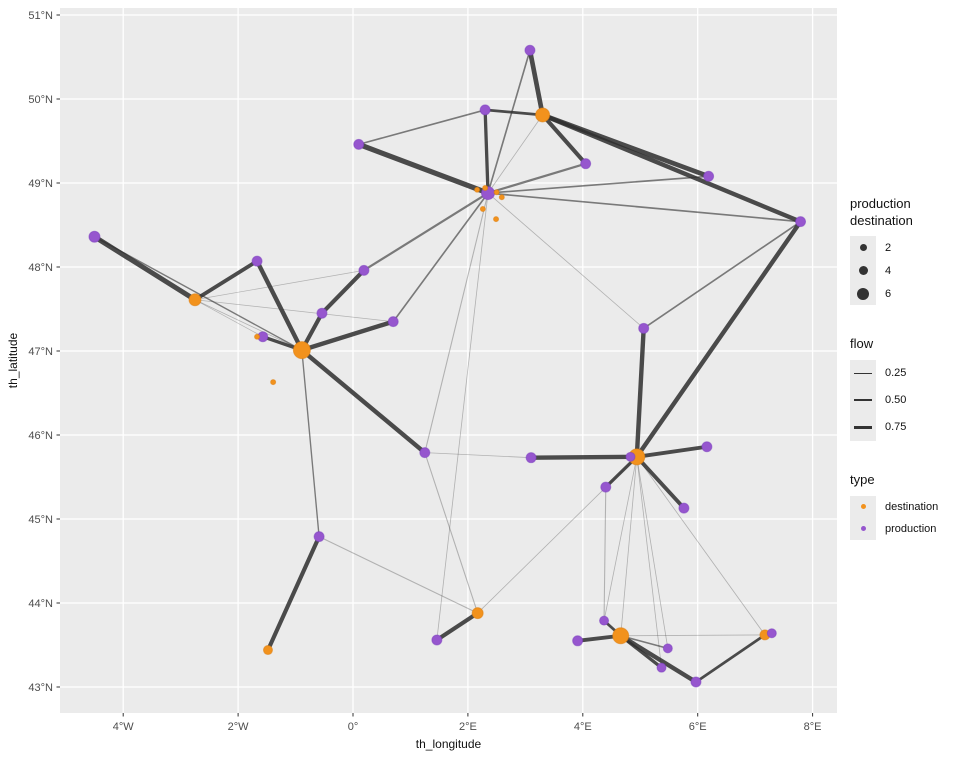  Describe the element at coordinates (896, 400) in the screenshot. I see `legend-flow-label: 0.50` at that location.